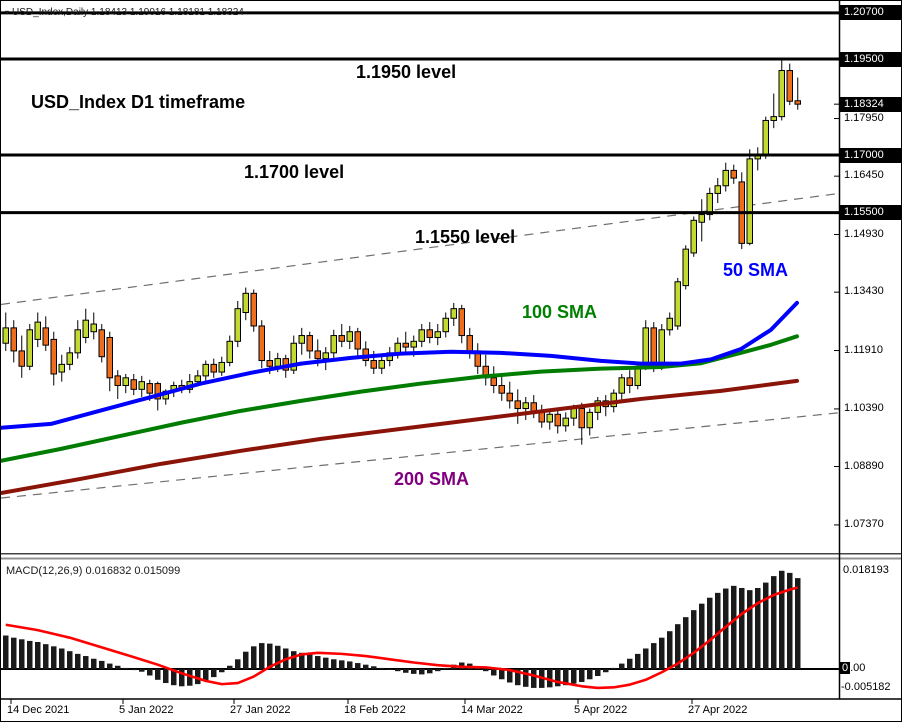 This screenshot has height=722, width=902. I want to click on price-axis-label: 1.11910, so click(863, 349).